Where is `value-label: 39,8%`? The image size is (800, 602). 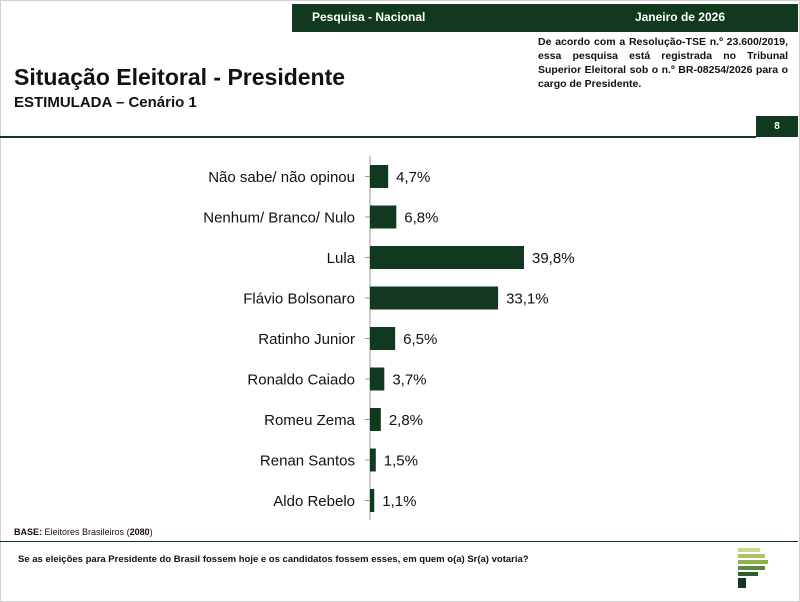
value-label: 39,8% is located at coordinates (553, 258).